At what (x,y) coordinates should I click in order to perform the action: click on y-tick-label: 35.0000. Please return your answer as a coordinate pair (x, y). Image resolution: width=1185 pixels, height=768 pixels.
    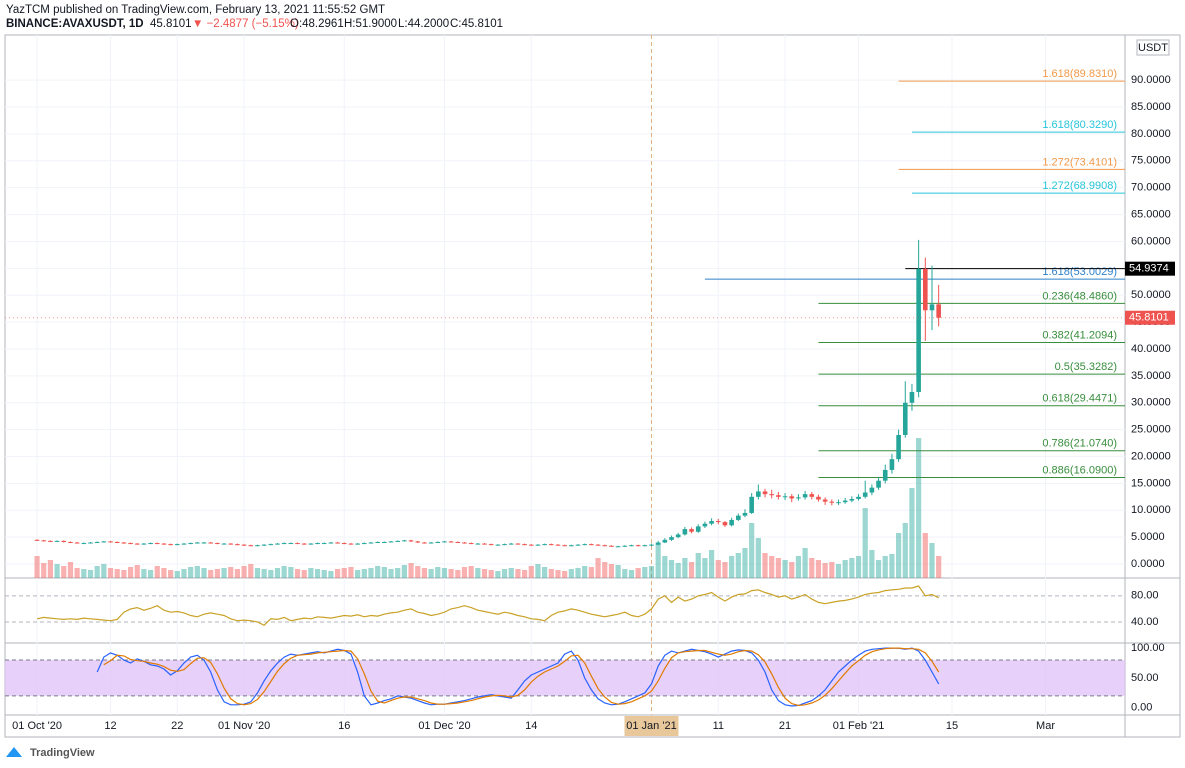
    Looking at the image, I should click on (1151, 376).